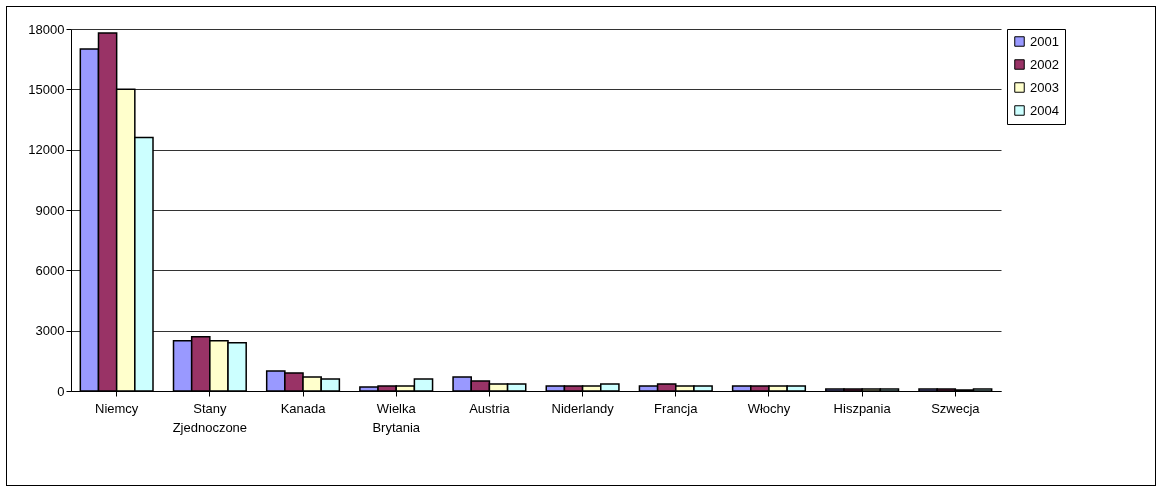 This screenshot has height=490, width=1164. Describe the element at coordinates (46, 89) in the screenshot. I see `y-tick-label: 15000` at that location.